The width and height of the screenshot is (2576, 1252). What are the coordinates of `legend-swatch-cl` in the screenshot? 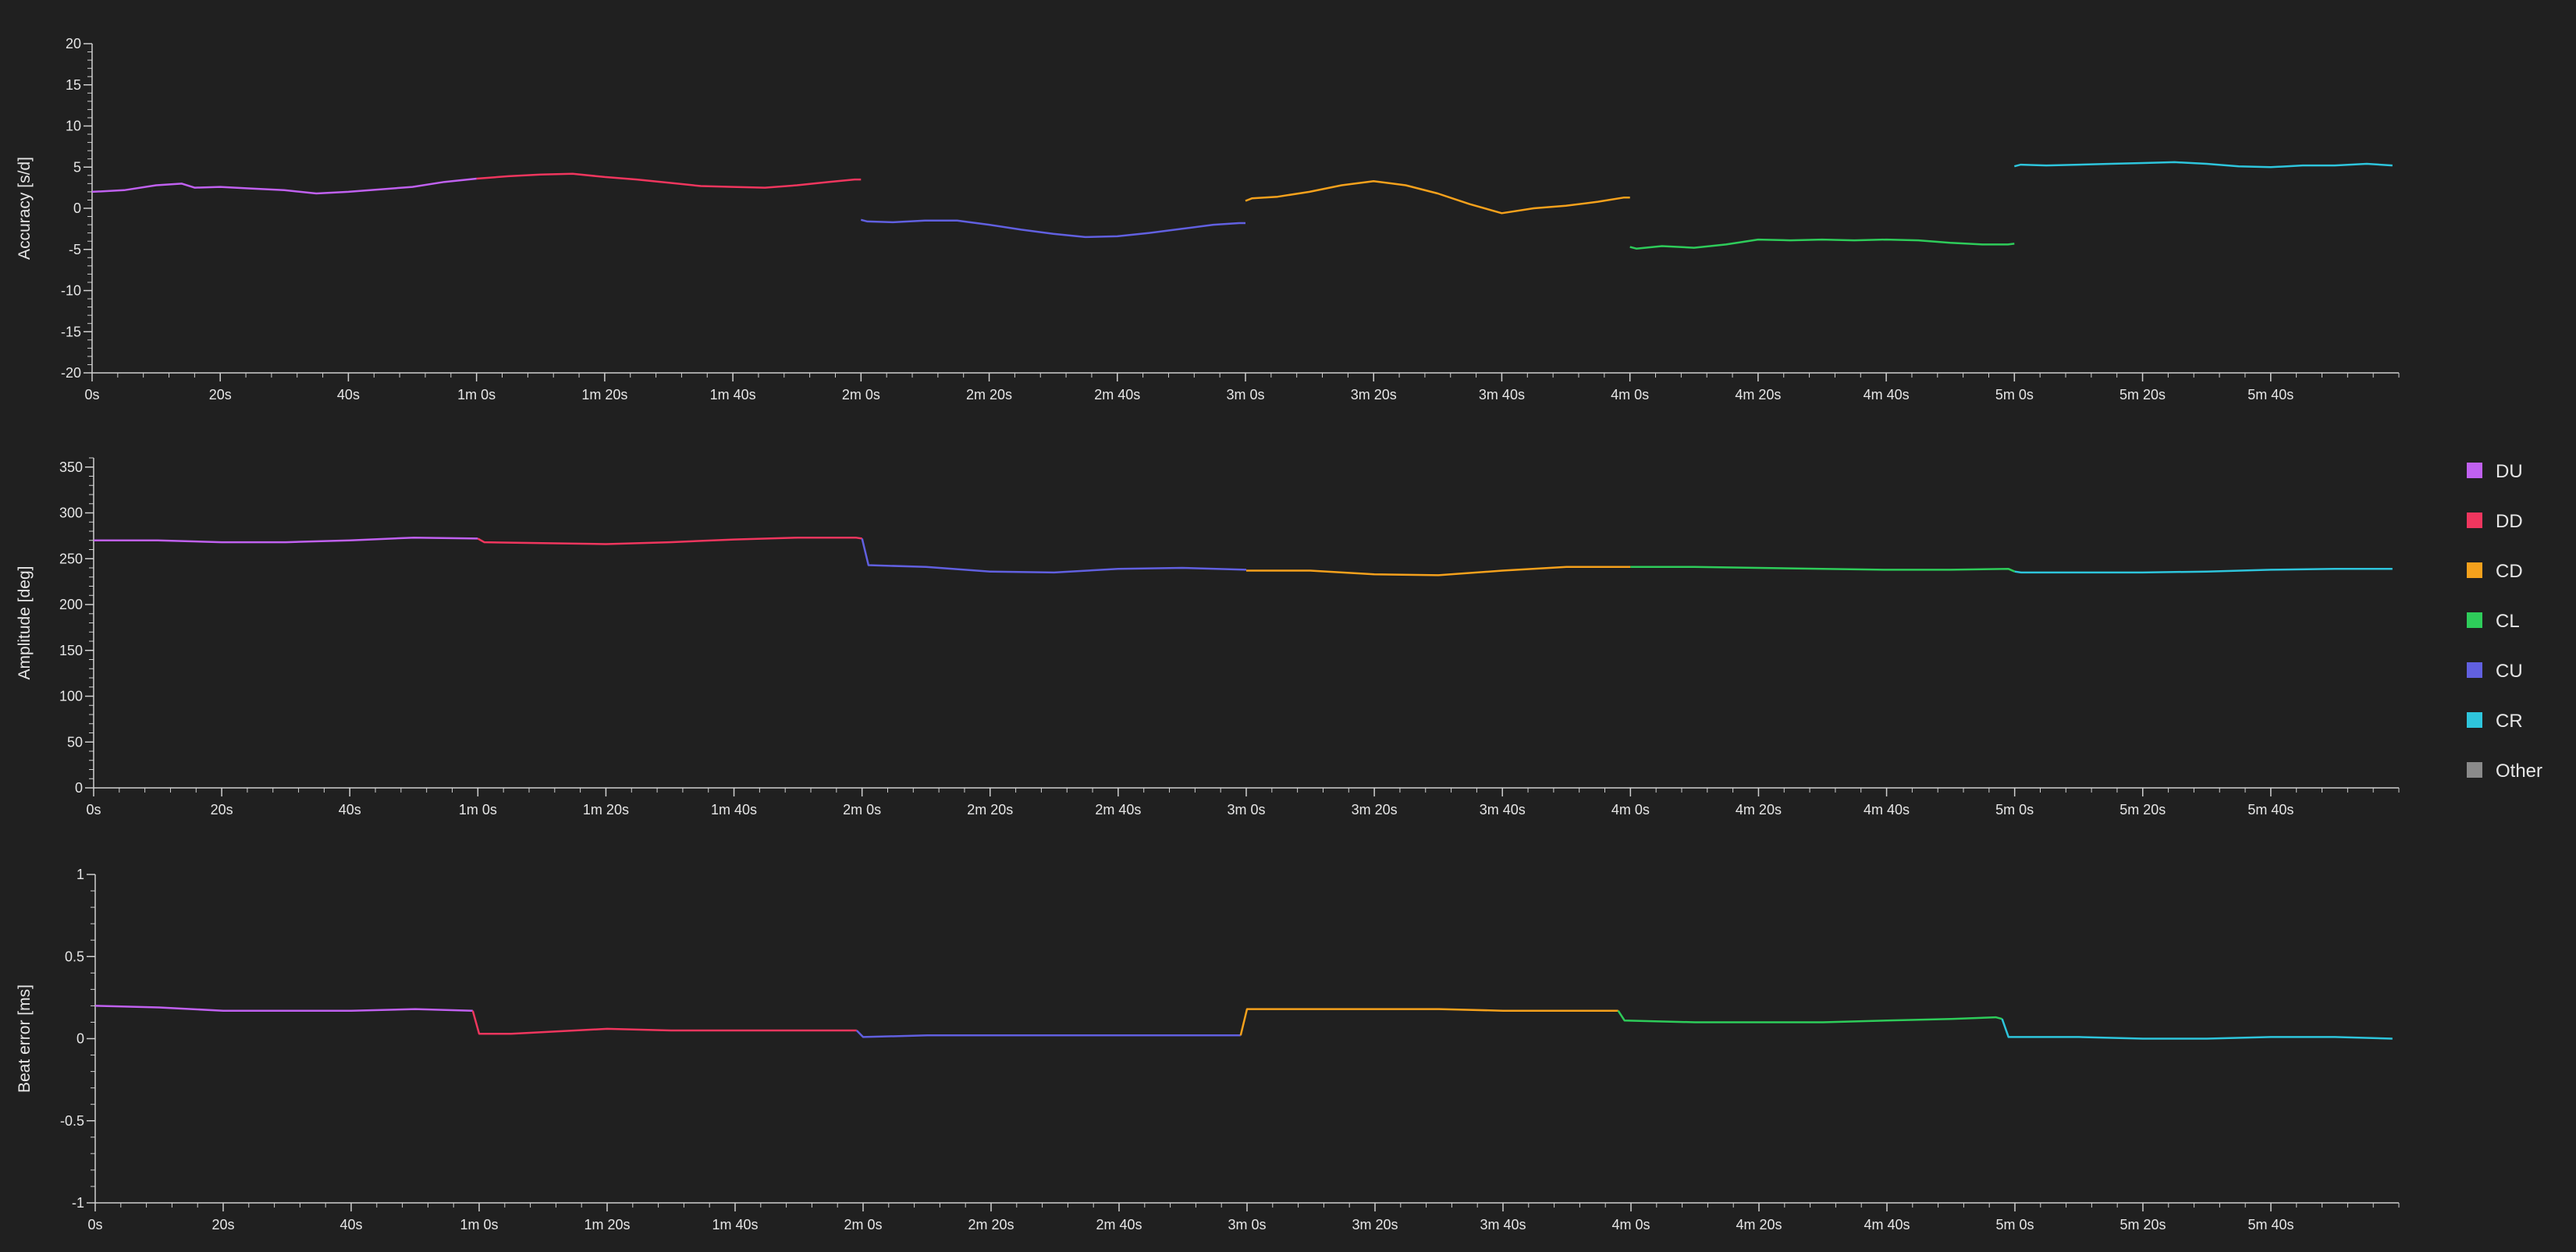 It's located at (2474, 620).